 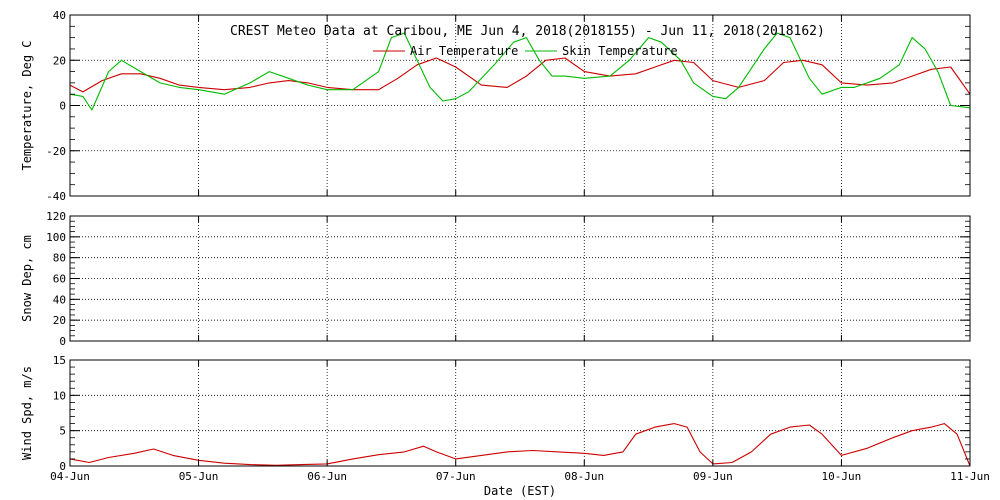 I want to click on legend-air-label: Air Temperature, so click(x=464, y=51).